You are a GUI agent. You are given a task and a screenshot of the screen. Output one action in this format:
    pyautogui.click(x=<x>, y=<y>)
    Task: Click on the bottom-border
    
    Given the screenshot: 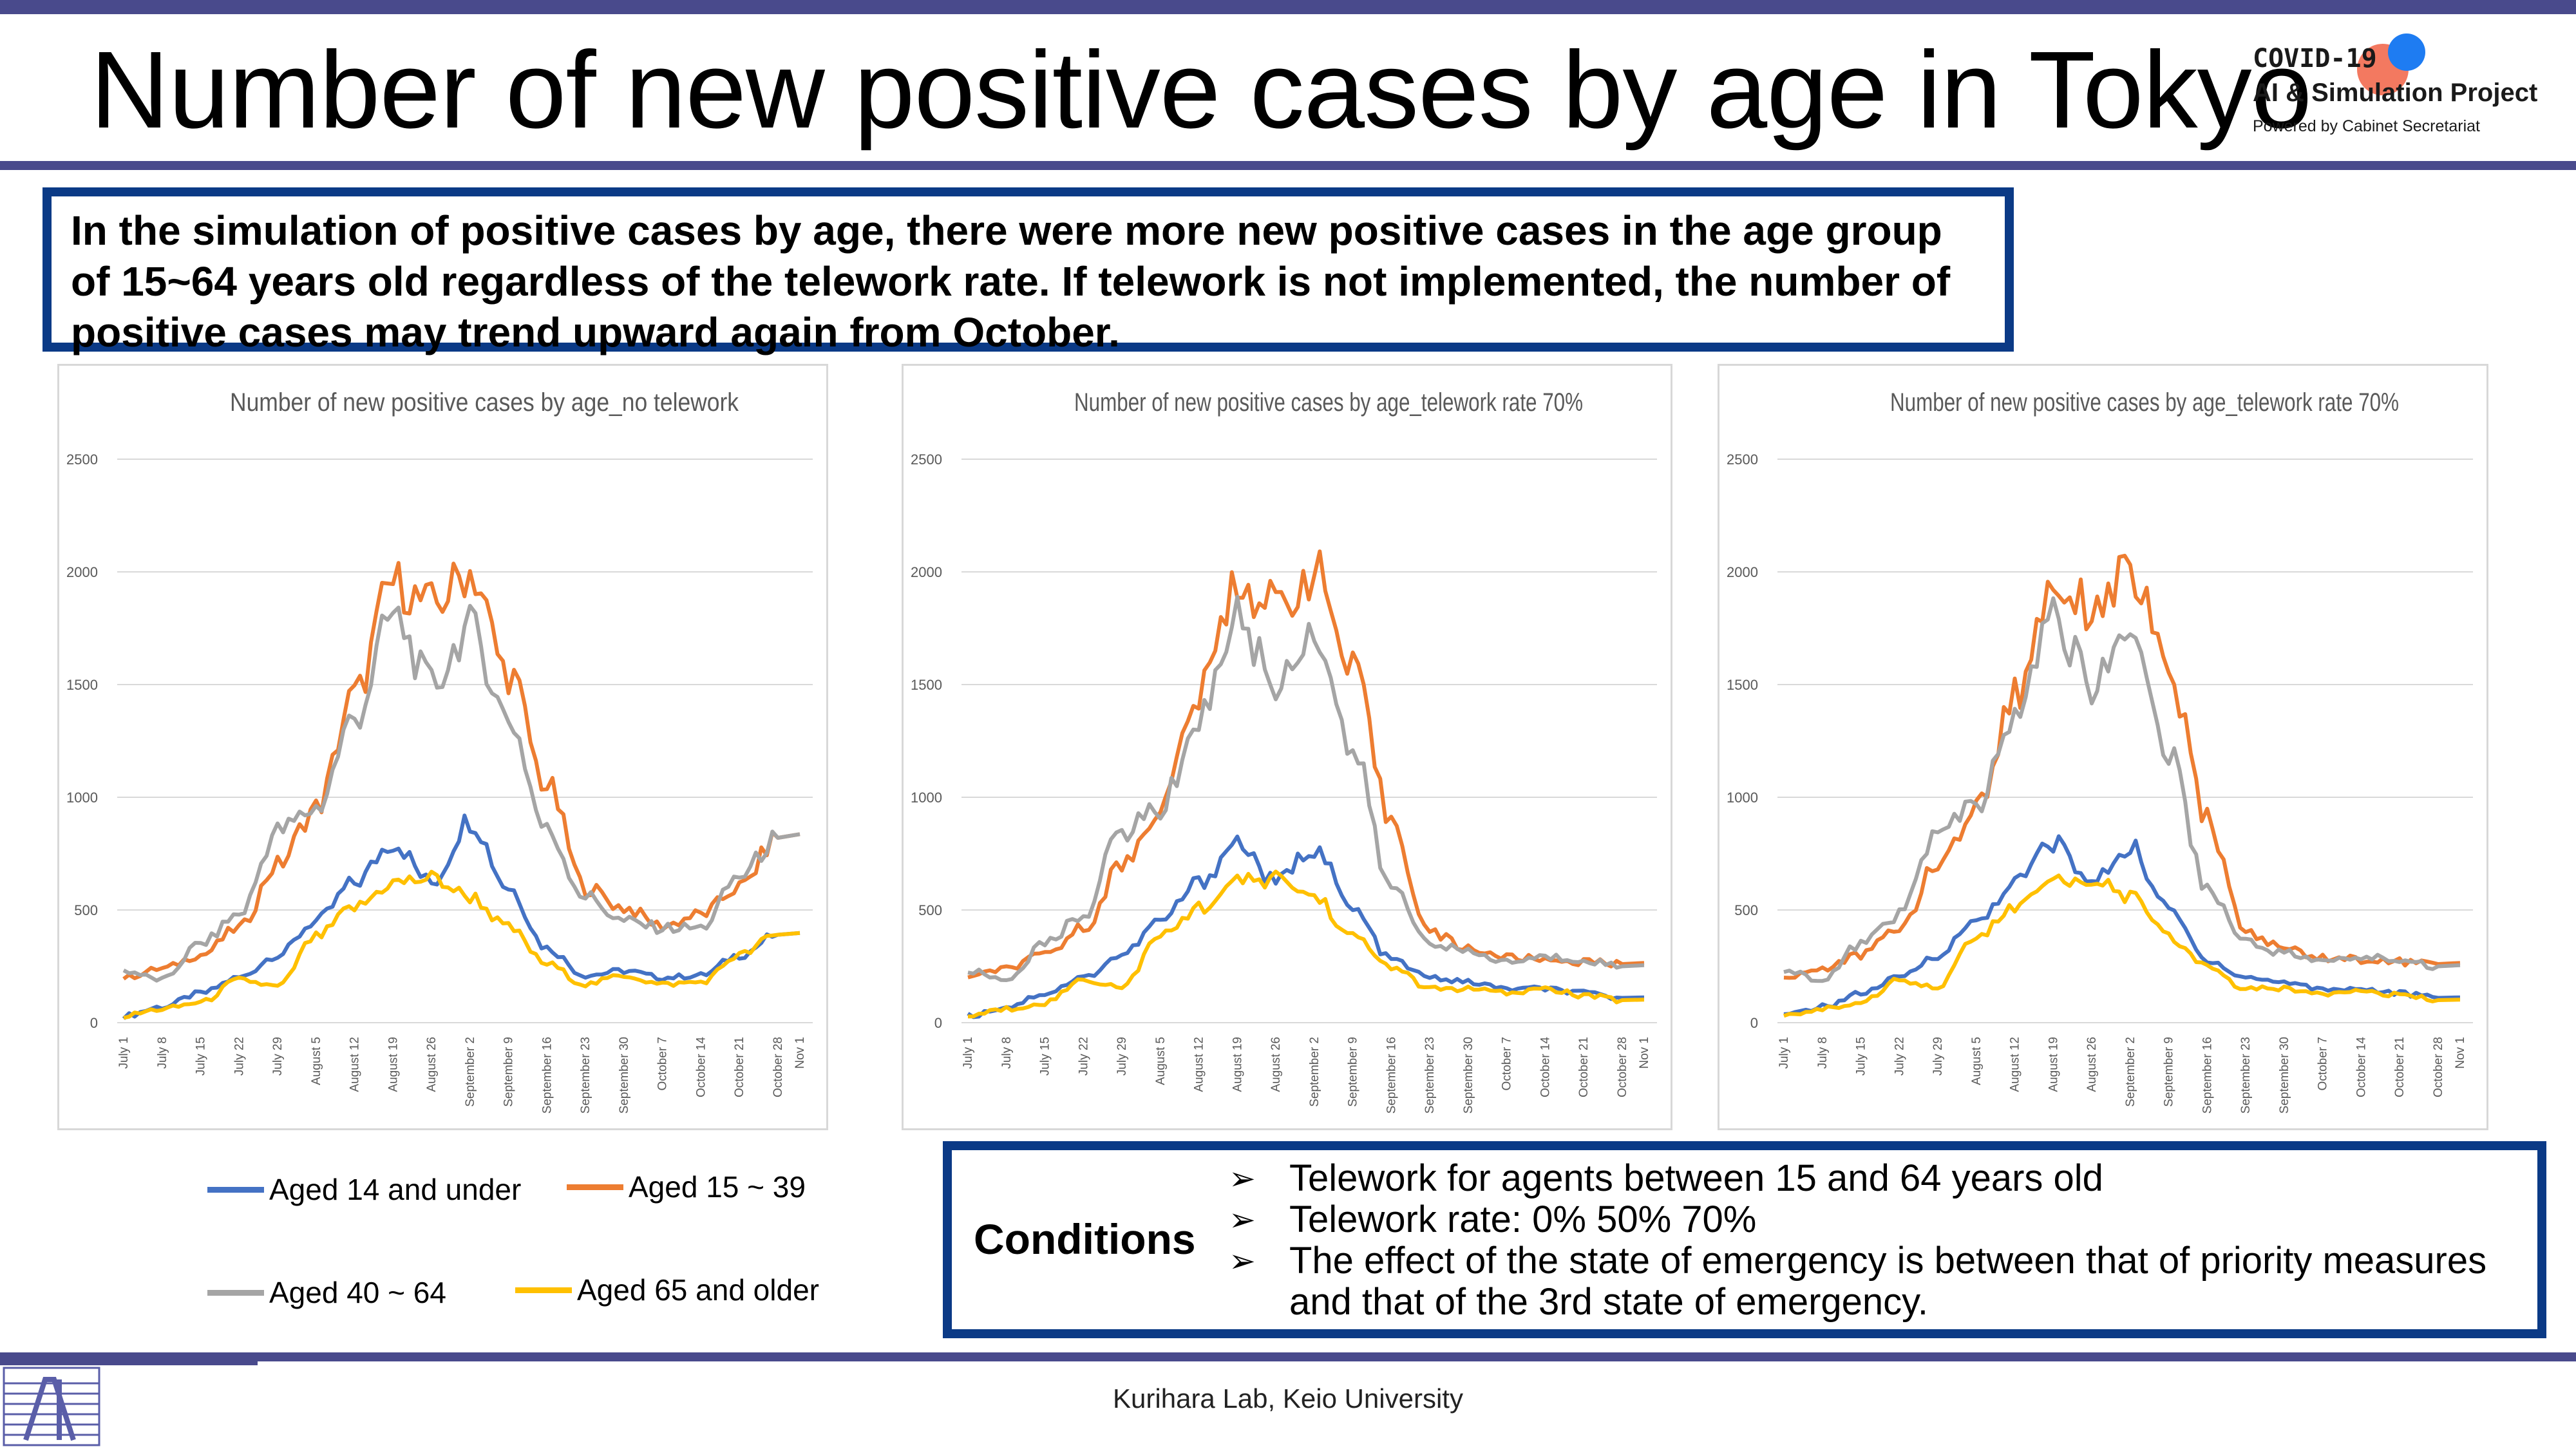 What is the action you would take?
    pyautogui.click(x=1288, y=1356)
    